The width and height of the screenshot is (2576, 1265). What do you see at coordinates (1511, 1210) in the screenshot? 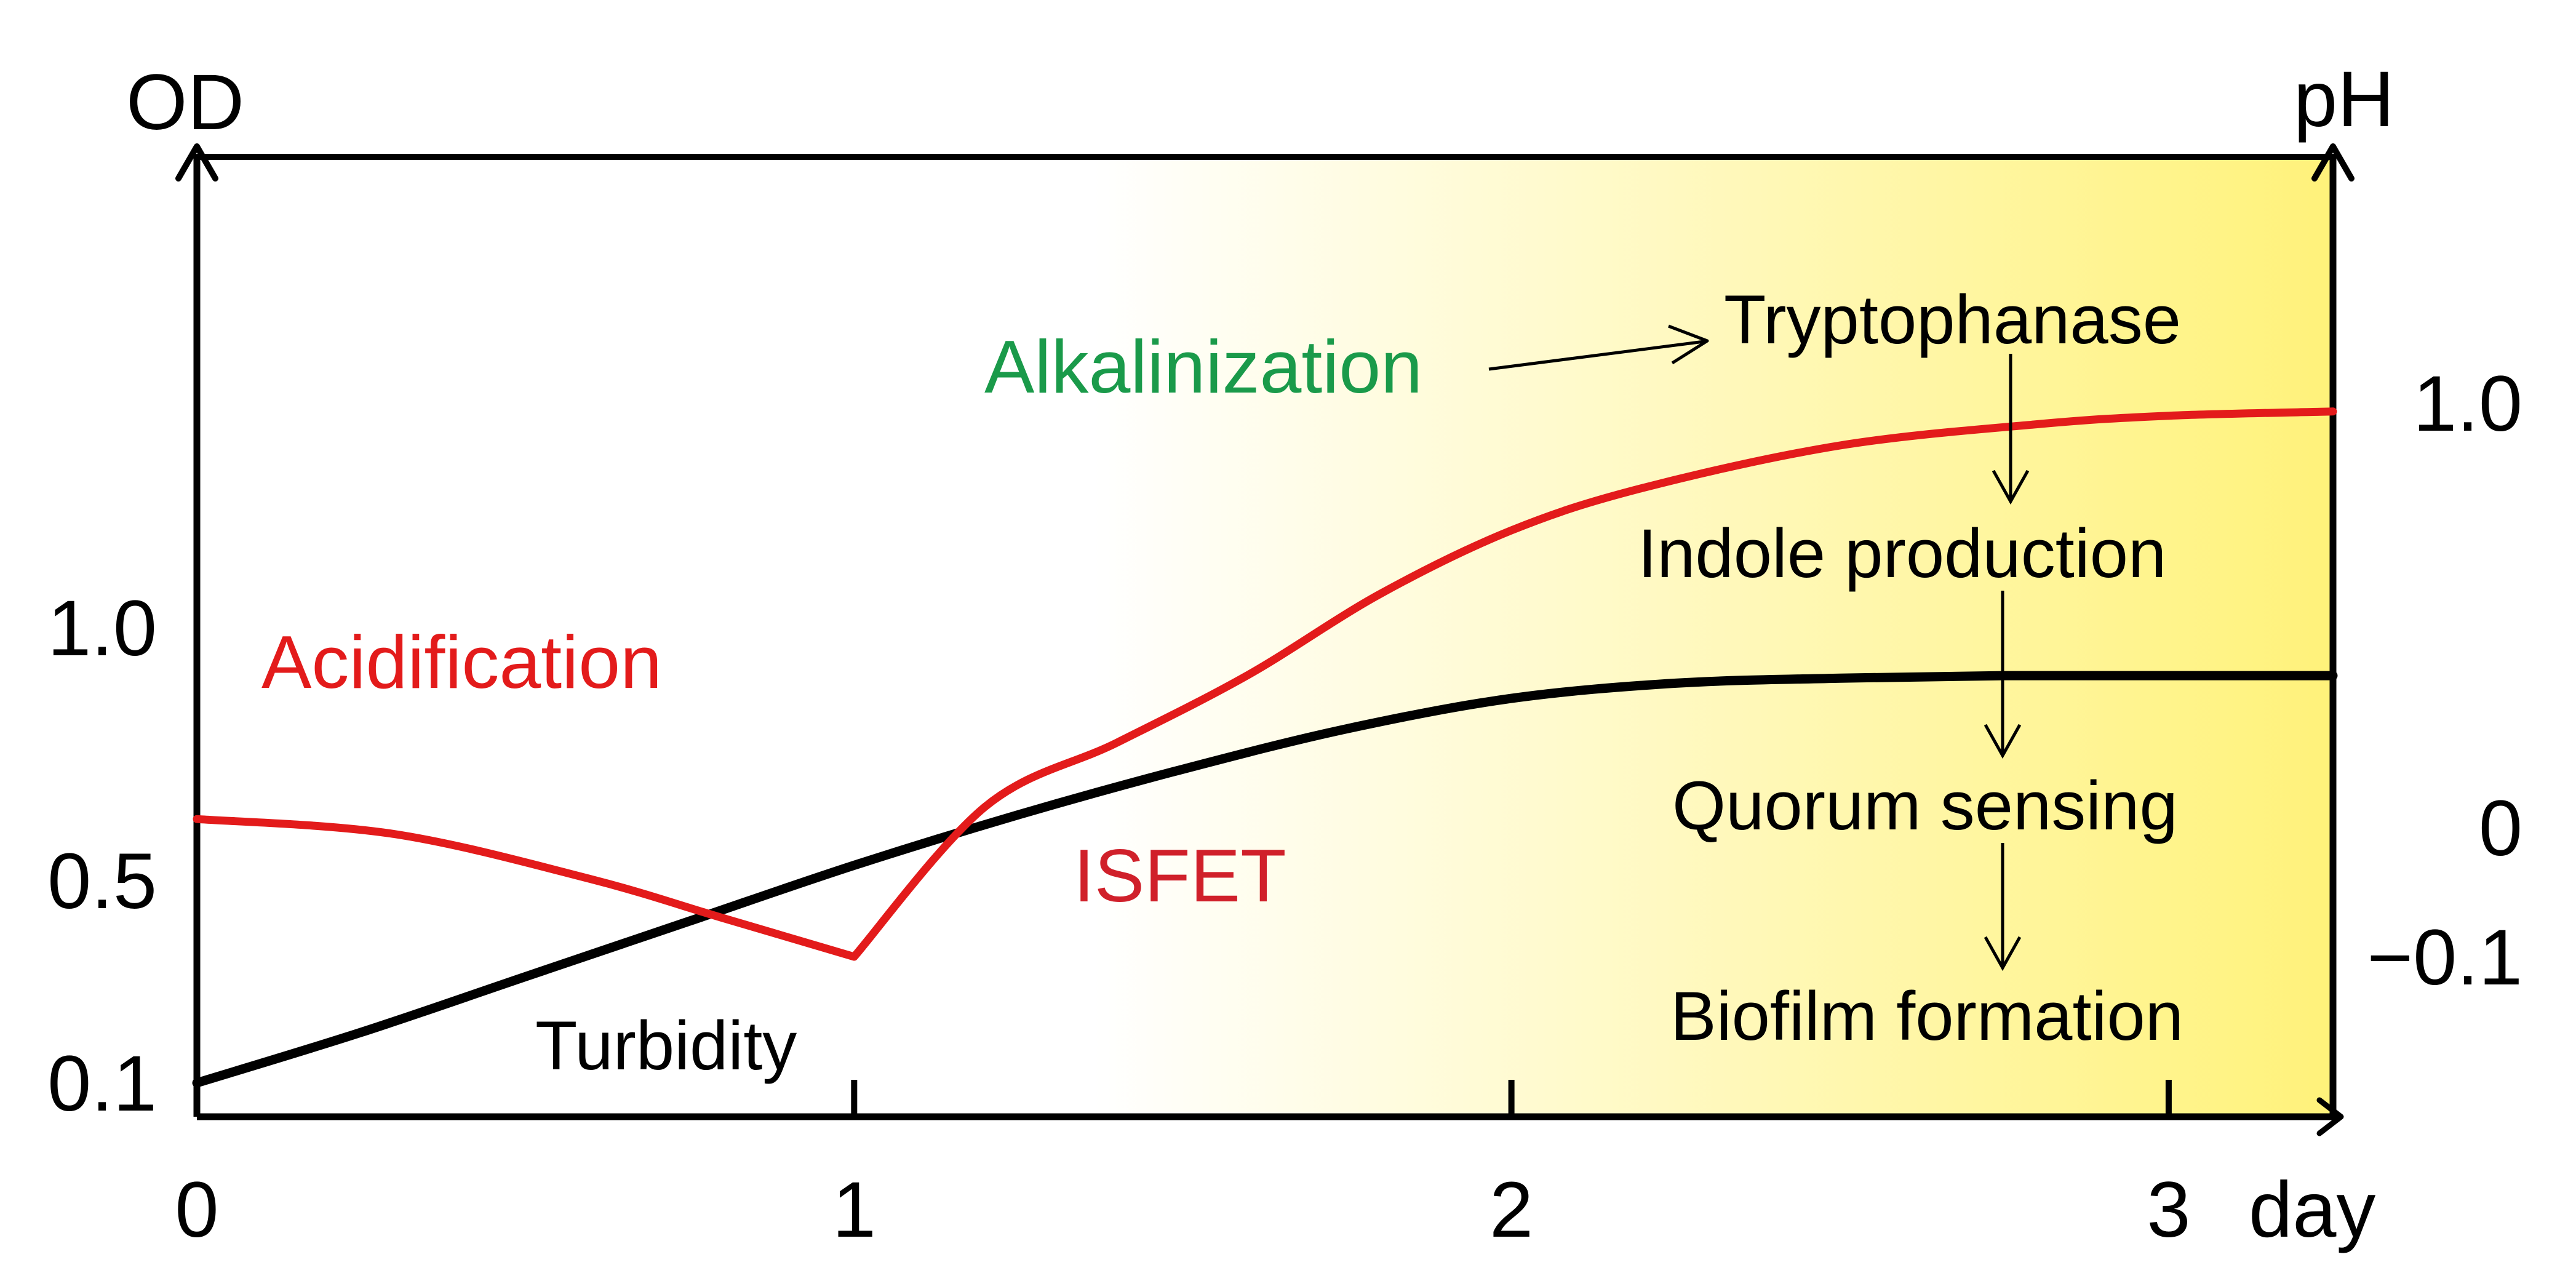
I see `x-tick-label: 2` at bounding box center [1511, 1210].